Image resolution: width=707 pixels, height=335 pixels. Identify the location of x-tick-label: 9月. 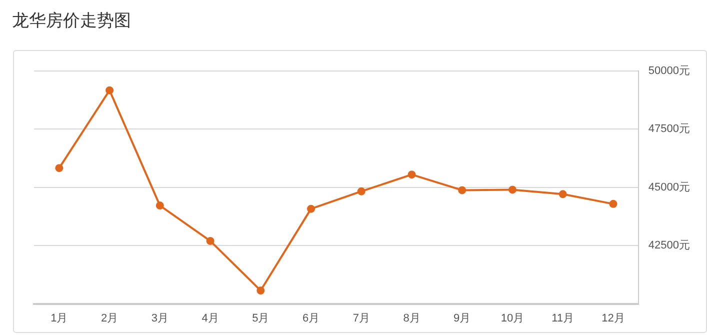
(462, 318).